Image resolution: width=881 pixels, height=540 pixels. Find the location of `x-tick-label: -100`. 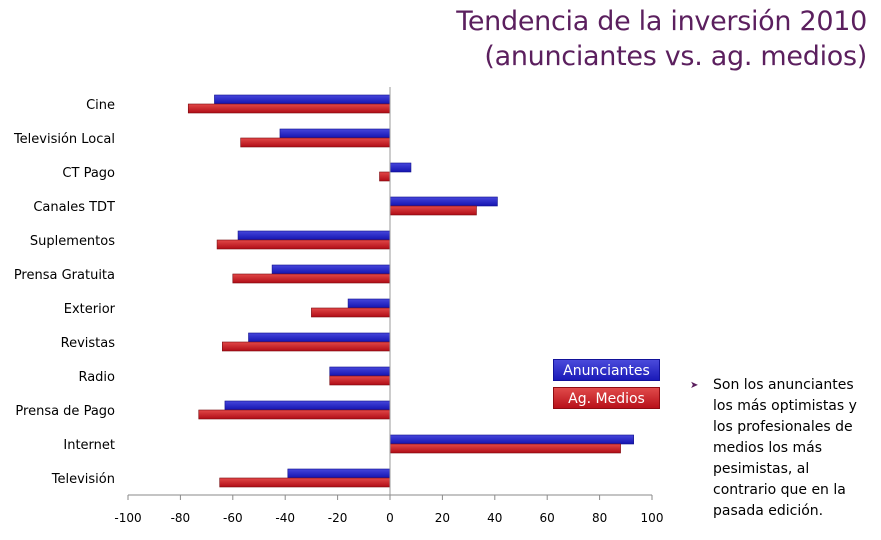

x-tick-label: -100 is located at coordinates (127, 518).